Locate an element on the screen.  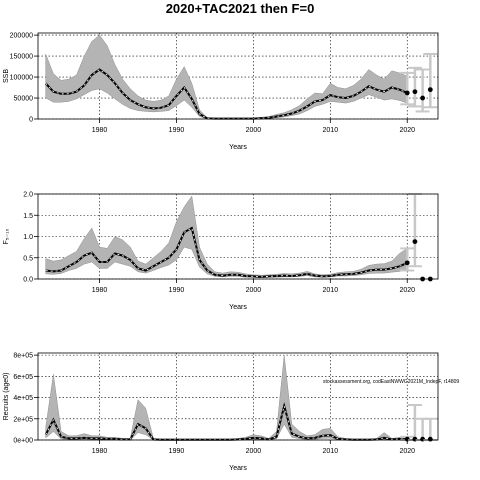
y-tick-label: 2.0 is located at coordinates (28, 195).